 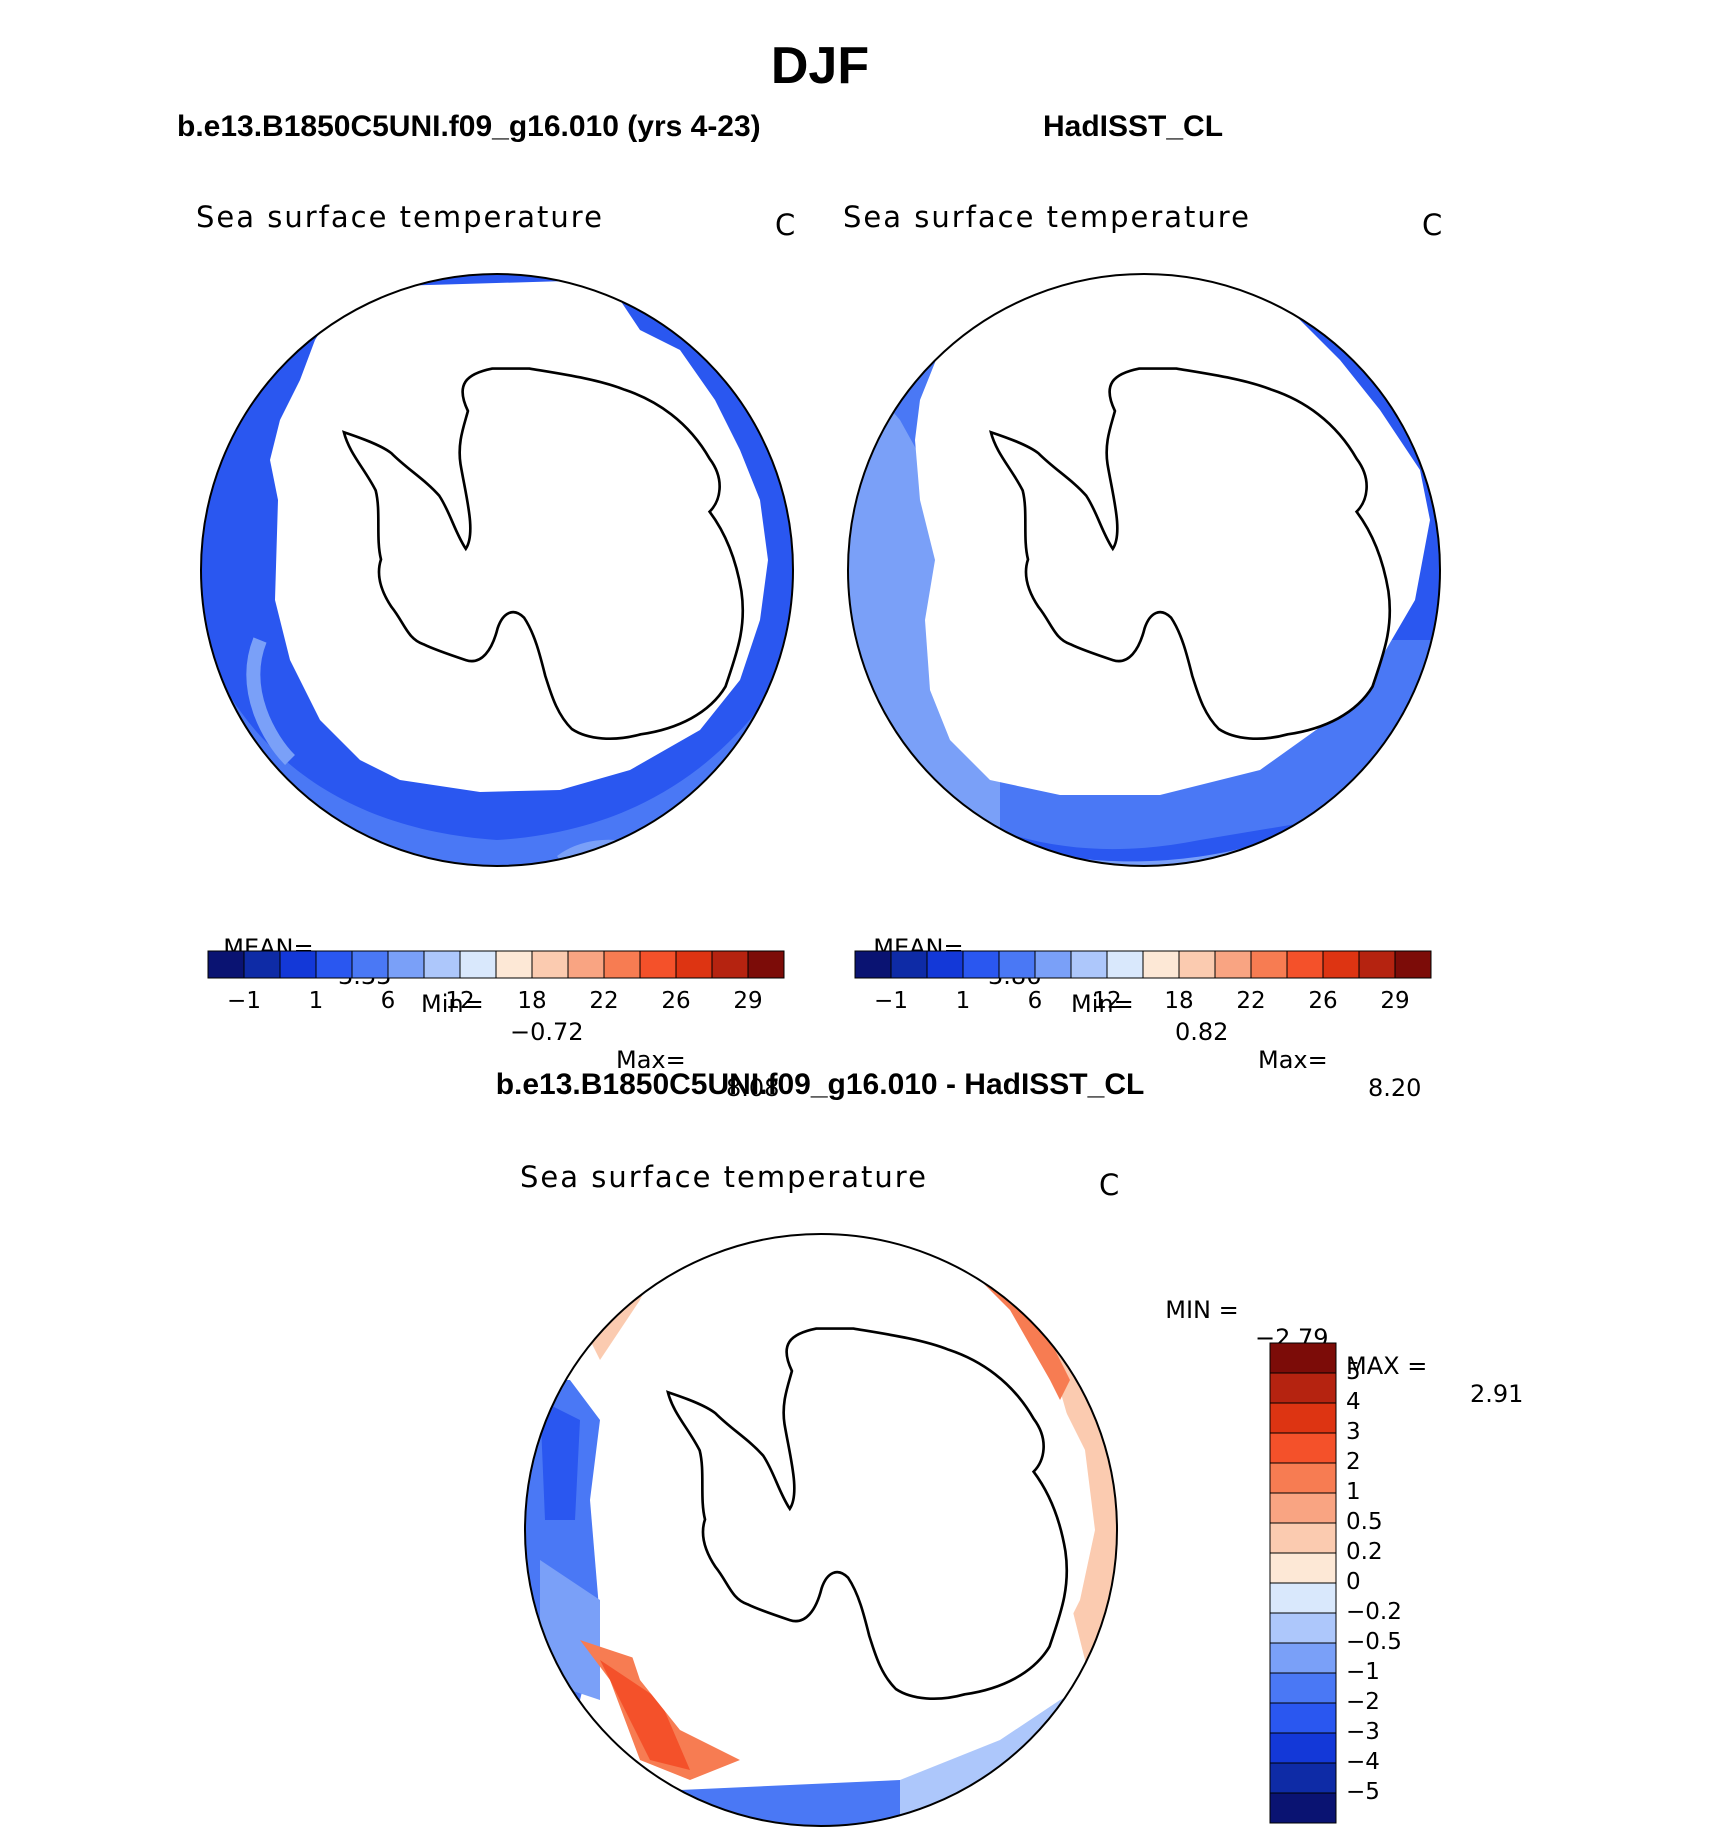 What do you see at coordinates (1387, 1366) in the screenshot?
I see `diff-max-label: MAX =` at bounding box center [1387, 1366].